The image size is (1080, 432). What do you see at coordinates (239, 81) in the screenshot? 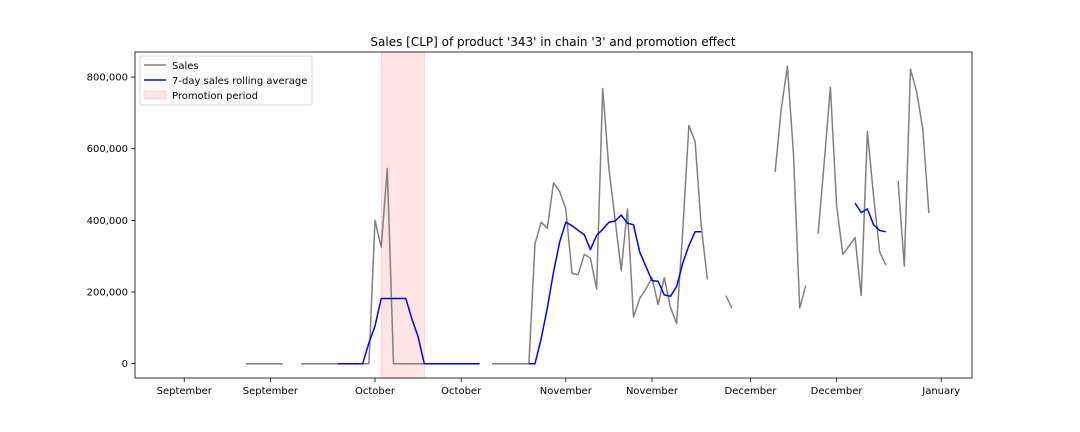
I see `legend-rolling-average-label: 7-day sales rolling average` at bounding box center [239, 81].